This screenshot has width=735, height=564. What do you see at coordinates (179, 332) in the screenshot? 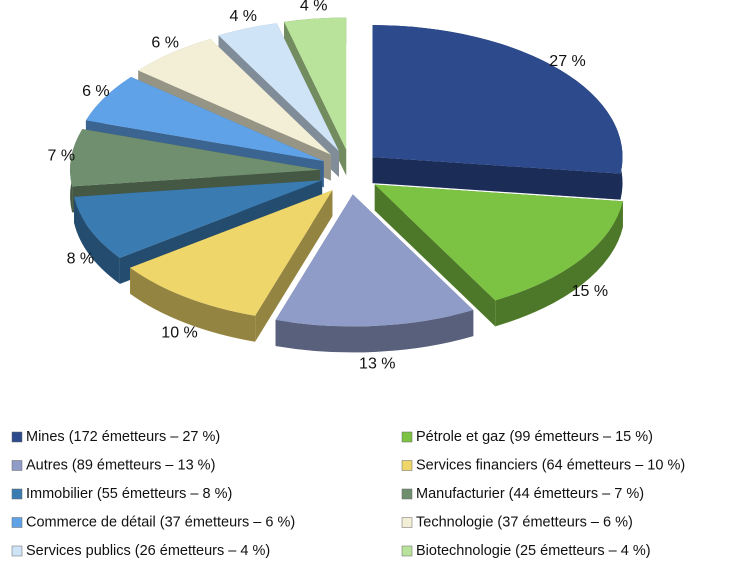
I see `data-label: 10 %` at bounding box center [179, 332].